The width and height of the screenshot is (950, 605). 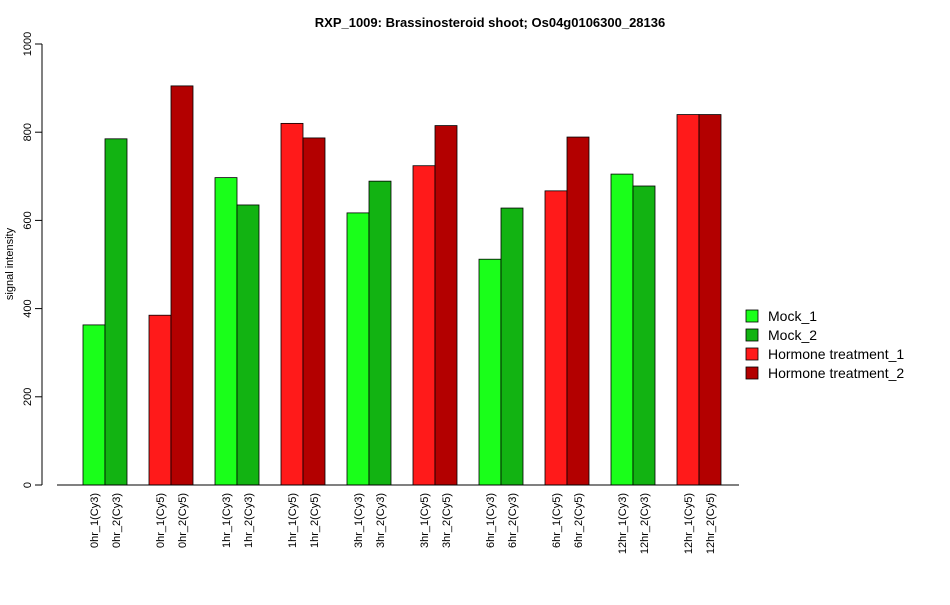 What do you see at coordinates (226, 331) in the screenshot?
I see `bar-1hr_1(Cy3)` at bounding box center [226, 331].